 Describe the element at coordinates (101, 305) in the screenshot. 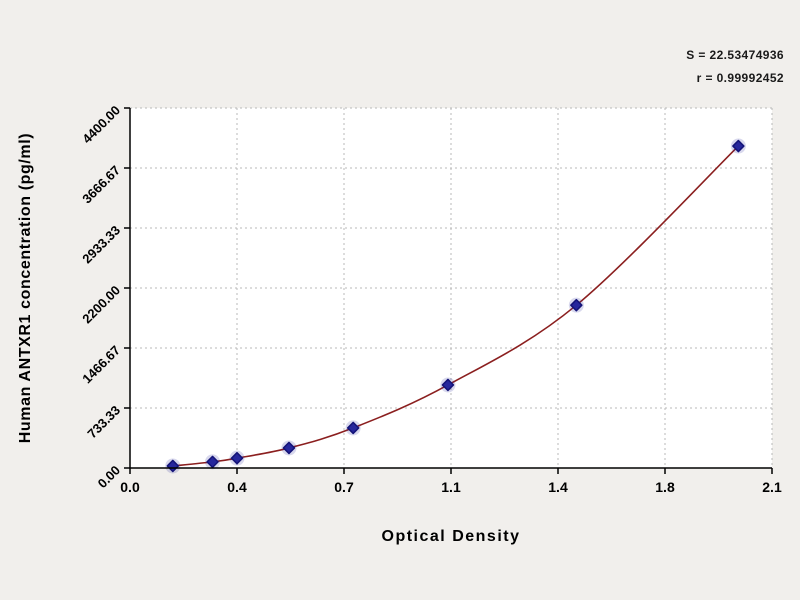

I see `y-tick-label: 2200.00` at that location.